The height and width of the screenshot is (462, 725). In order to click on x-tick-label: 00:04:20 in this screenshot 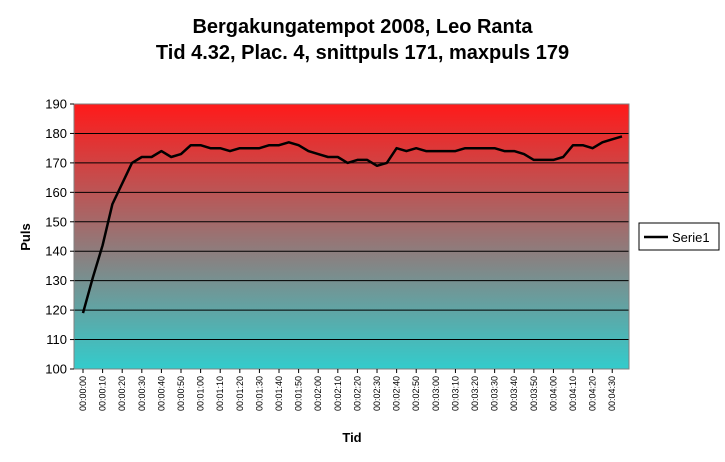, I will do `click(593, 393)`.